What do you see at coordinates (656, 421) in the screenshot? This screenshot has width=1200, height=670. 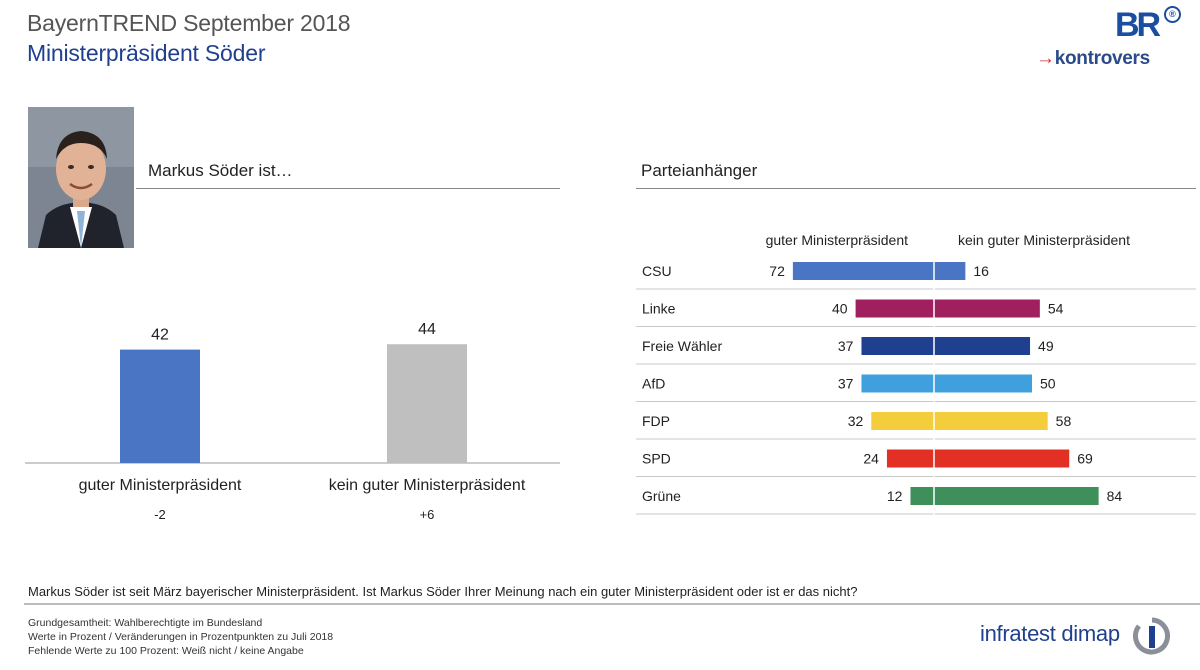 I see `party-label: FDP` at bounding box center [656, 421].